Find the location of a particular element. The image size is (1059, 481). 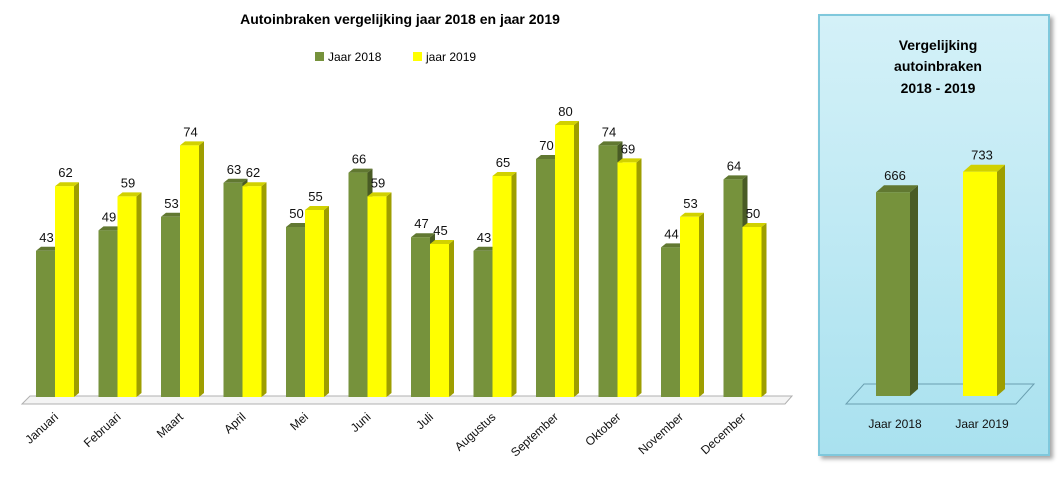

bar-2019-augustus is located at coordinates (504, 284).